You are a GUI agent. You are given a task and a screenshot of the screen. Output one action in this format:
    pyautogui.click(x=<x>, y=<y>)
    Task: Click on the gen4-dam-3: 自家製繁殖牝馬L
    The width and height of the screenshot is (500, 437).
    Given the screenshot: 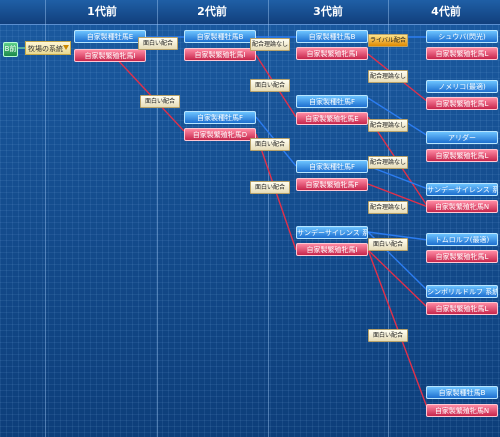 What is the action you would take?
    pyautogui.click(x=462, y=155)
    